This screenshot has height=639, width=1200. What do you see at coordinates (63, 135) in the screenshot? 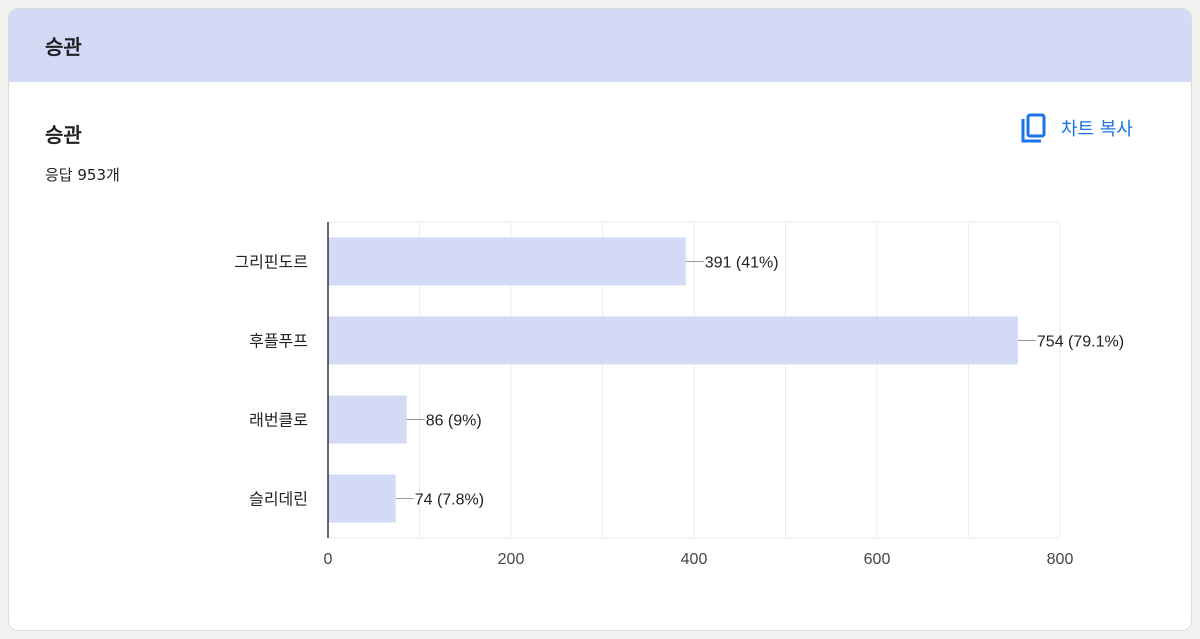
I see `question-title: 승관` at bounding box center [63, 135].